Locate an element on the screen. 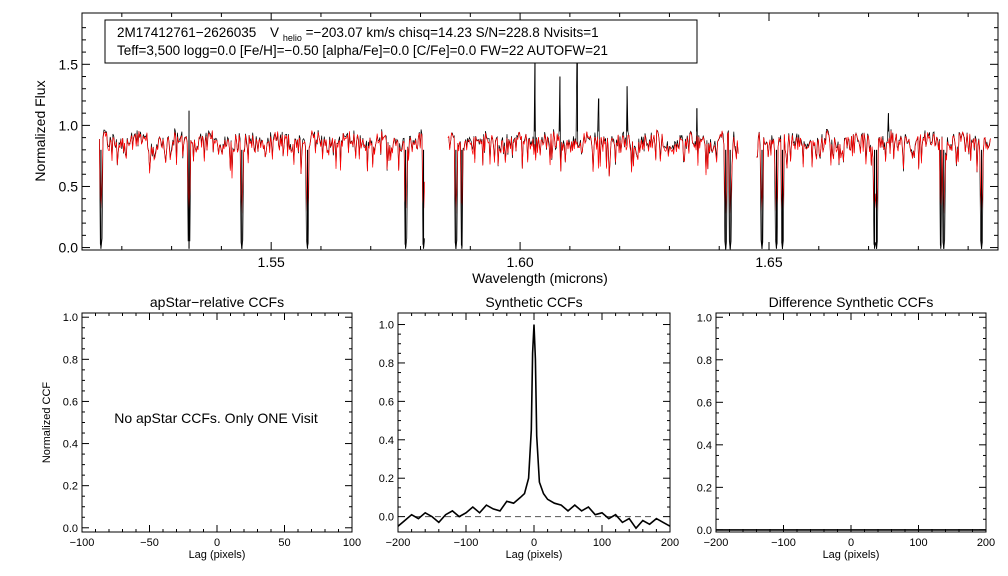  ccf-panel-title: Difference Synthetic CCFs is located at coordinates (851, 302).